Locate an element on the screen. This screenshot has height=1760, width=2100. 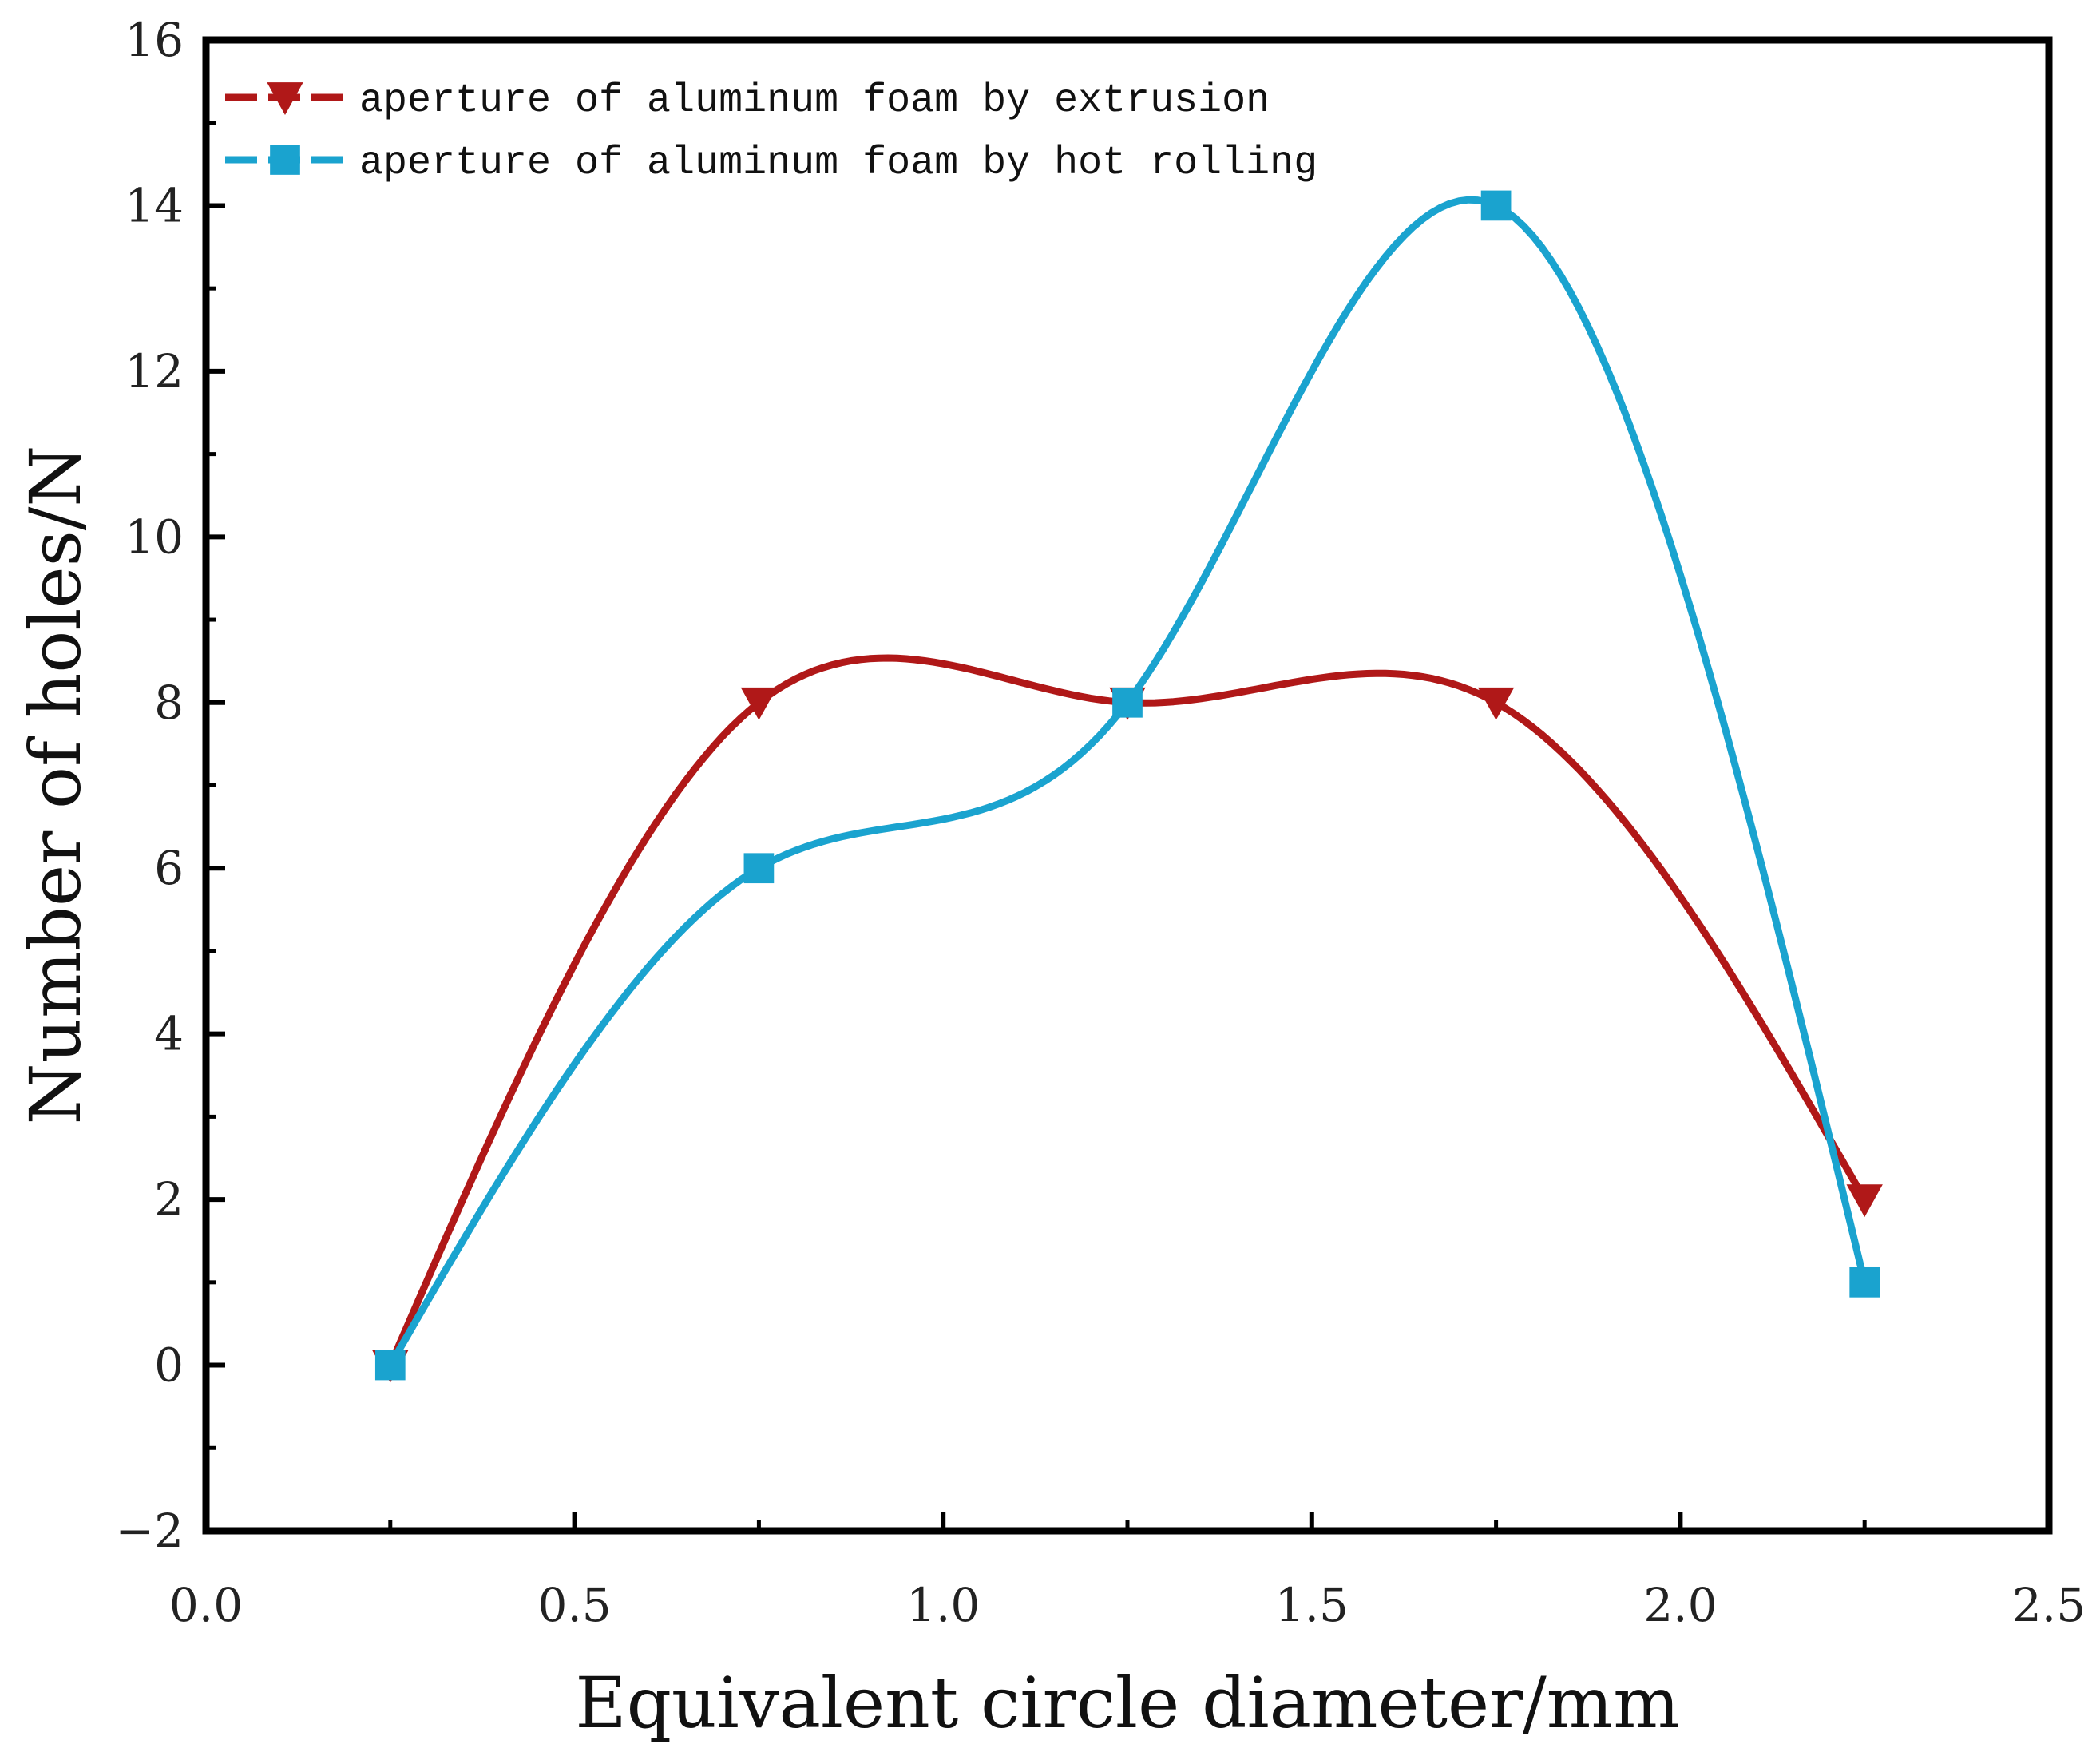
legend-item-1: aperture of aluminum foam by extrusion is located at coordinates (748, 101).